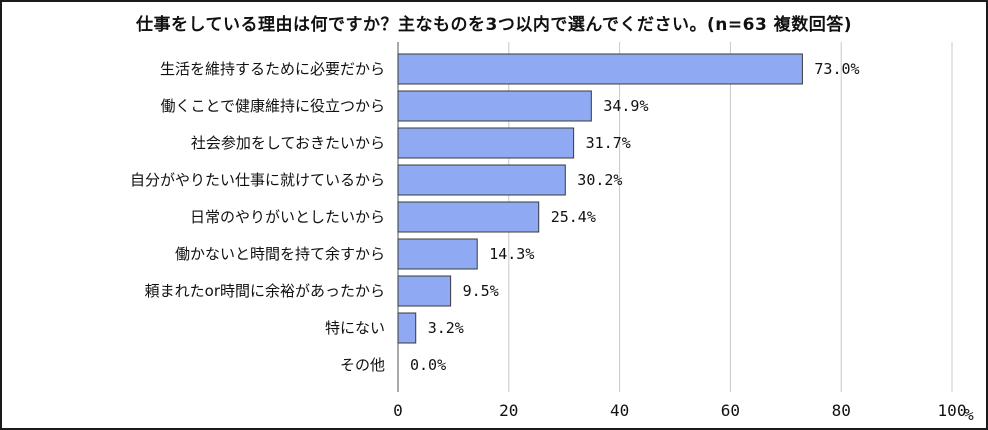 Image resolution: width=988 pixels, height=430 pixels. What do you see at coordinates (608, 143) in the screenshot?
I see `value-label: 31.7%` at bounding box center [608, 143].